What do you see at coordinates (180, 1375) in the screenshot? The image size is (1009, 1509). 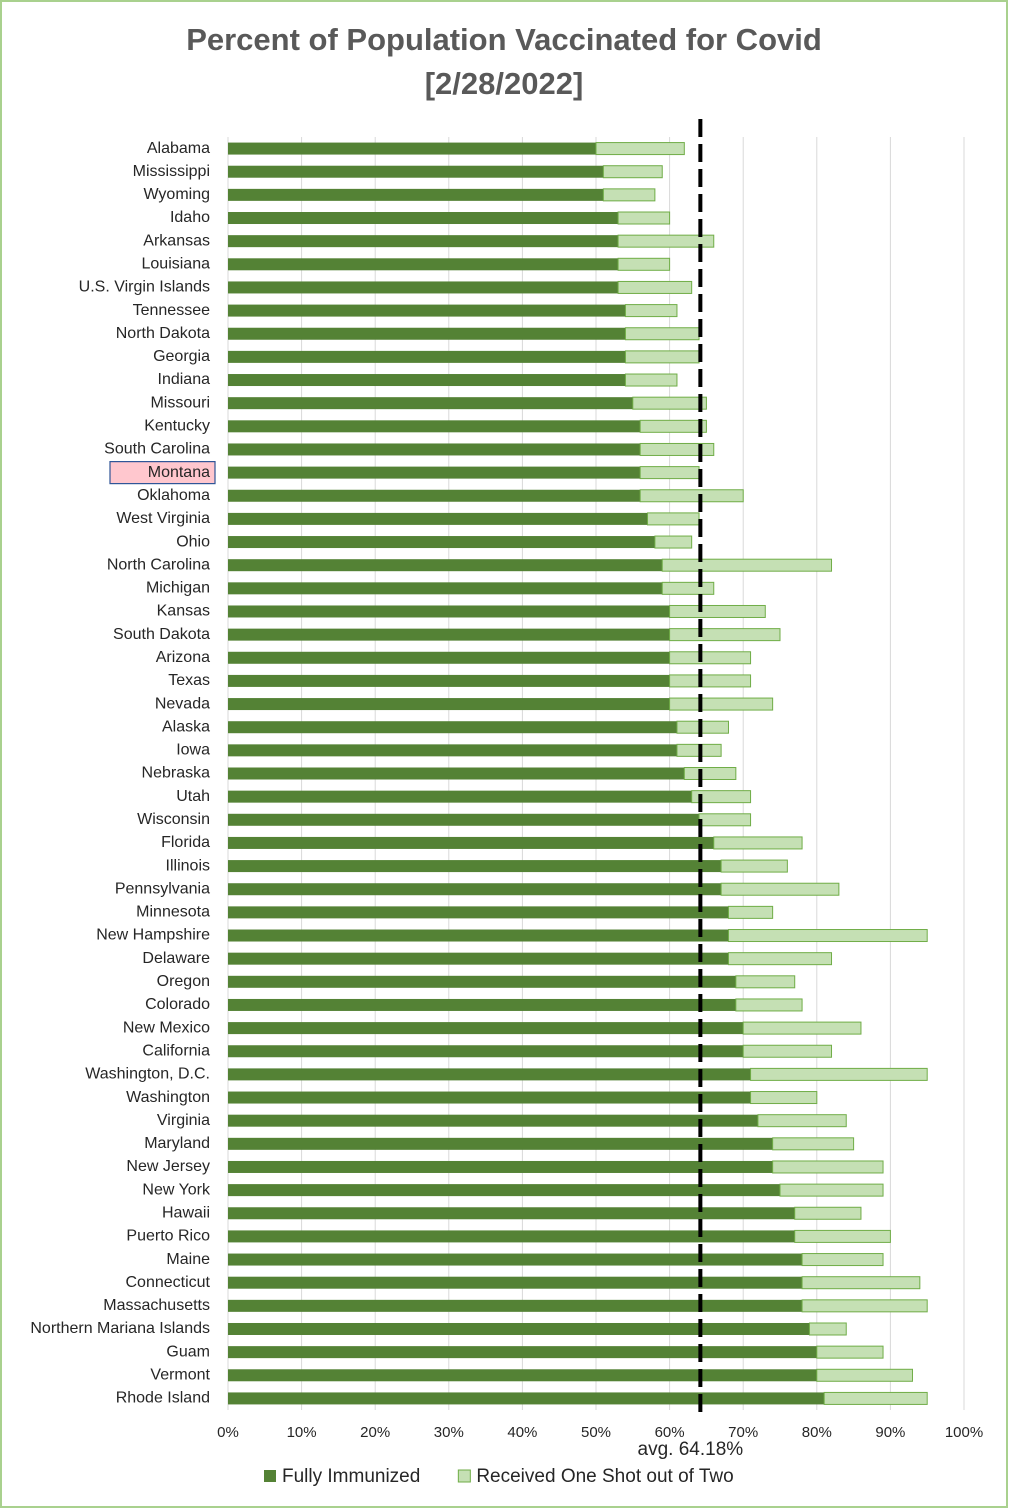 I see `y-tick-label: Vermont` at bounding box center [180, 1375].